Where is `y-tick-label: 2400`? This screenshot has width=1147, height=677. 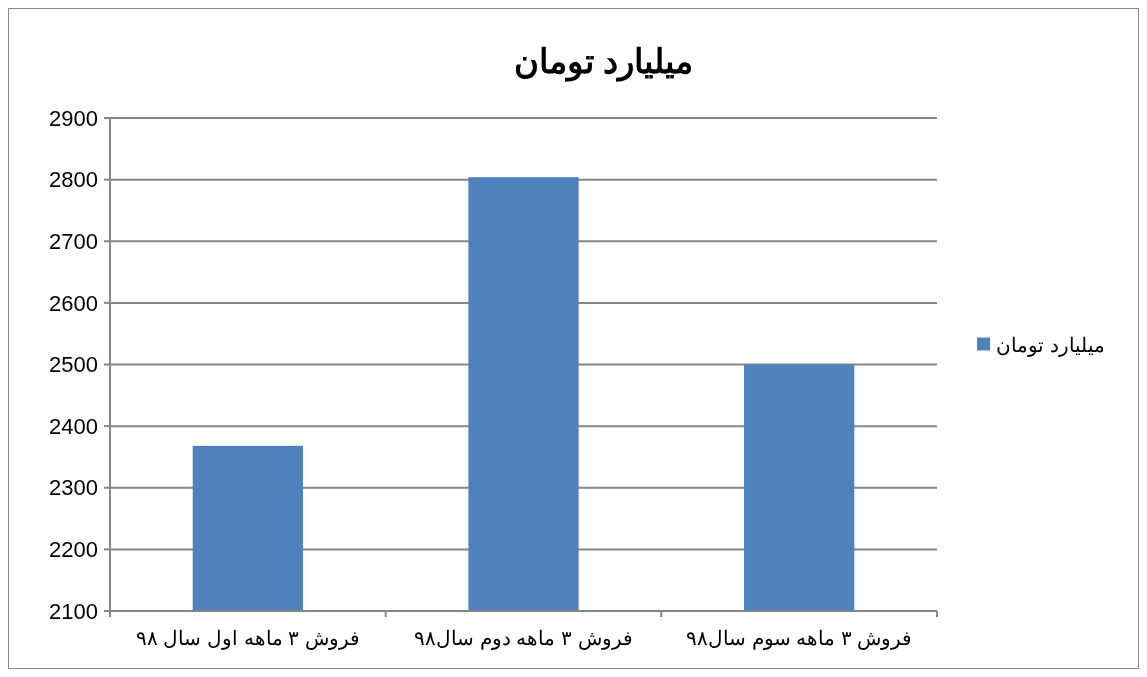
y-tick-label: 2400 is located at coordinates (73, 426).